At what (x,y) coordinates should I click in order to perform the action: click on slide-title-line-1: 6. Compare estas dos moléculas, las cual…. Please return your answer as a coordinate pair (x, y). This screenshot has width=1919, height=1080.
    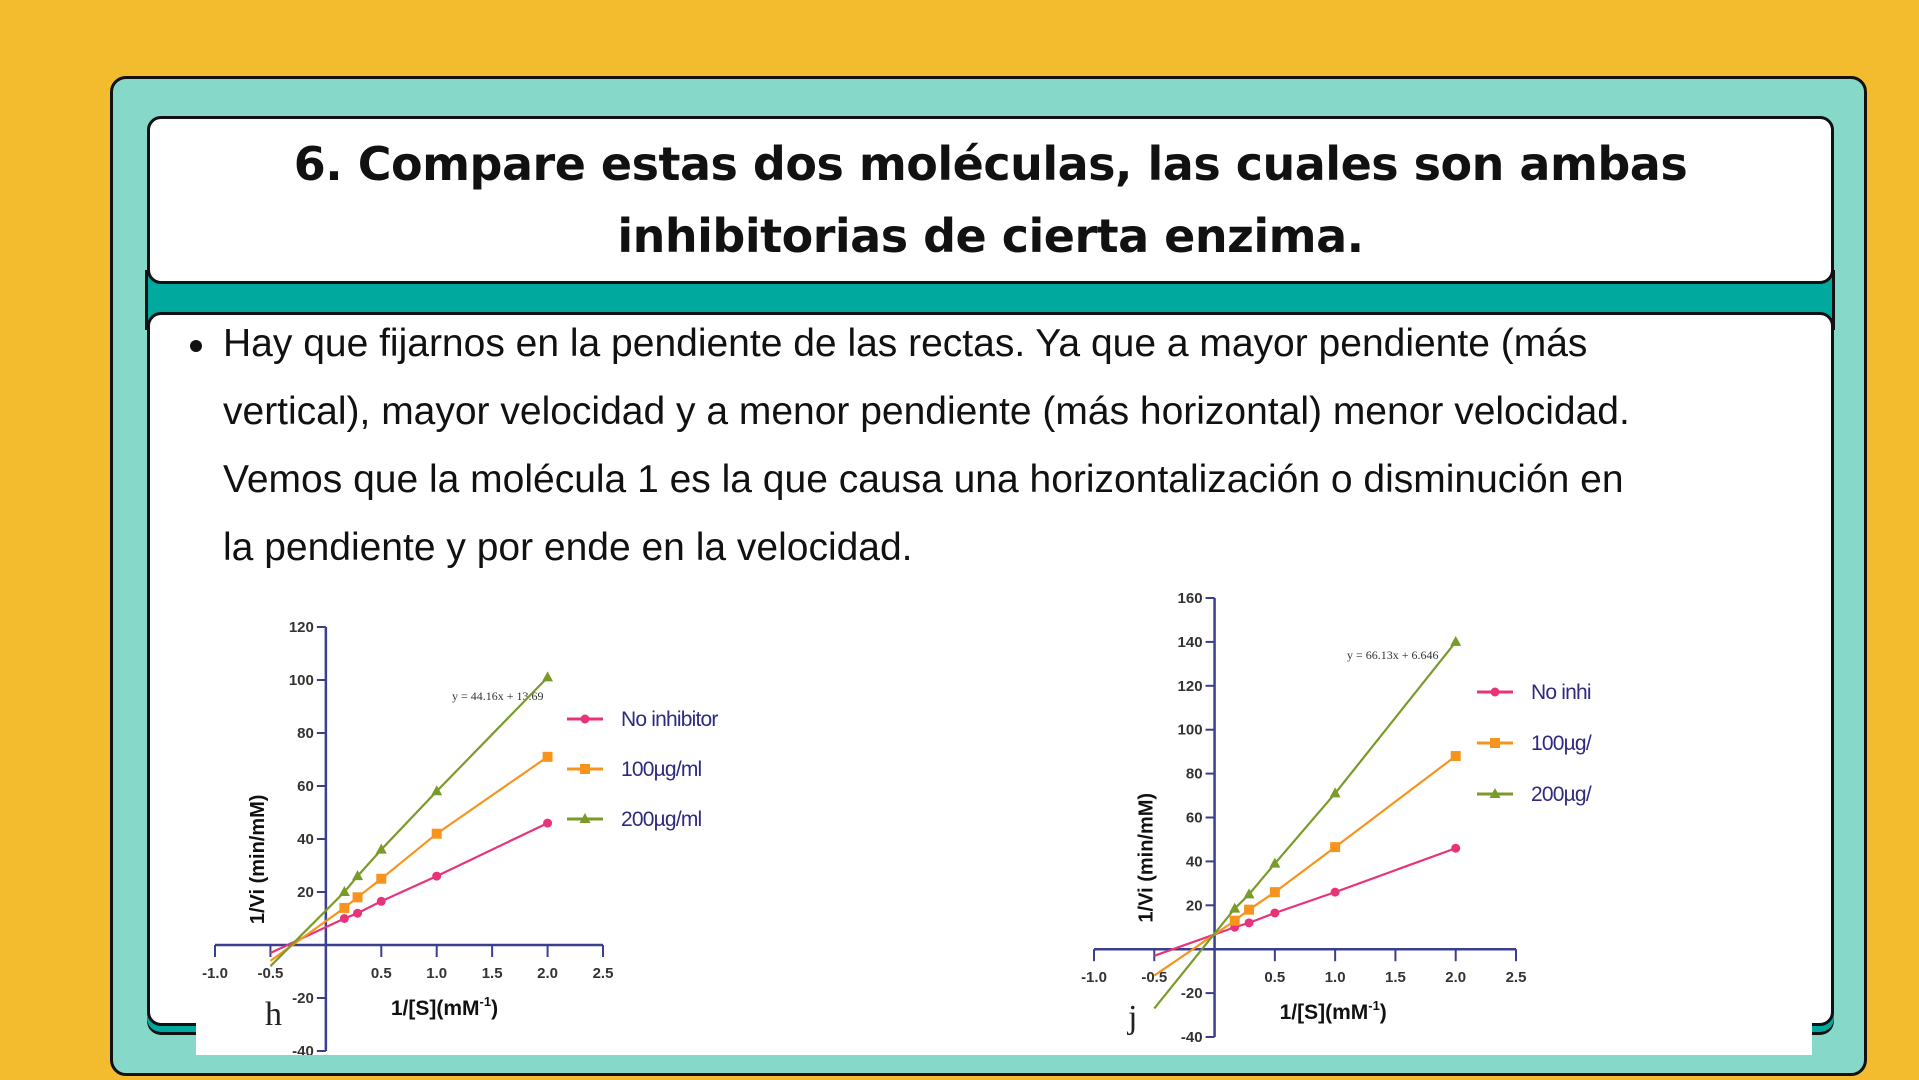
    Looking at the image, I should click on (990, 164).